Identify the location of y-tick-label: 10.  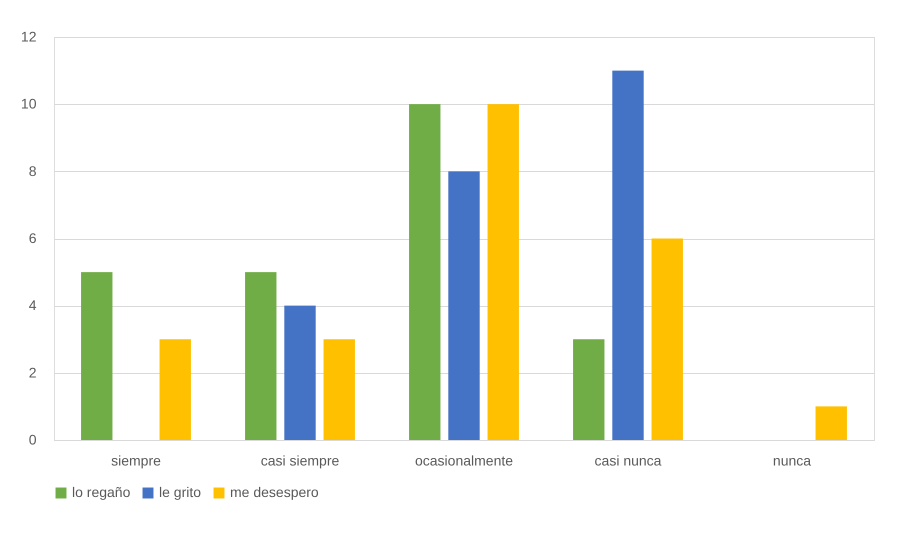
(28, 104).